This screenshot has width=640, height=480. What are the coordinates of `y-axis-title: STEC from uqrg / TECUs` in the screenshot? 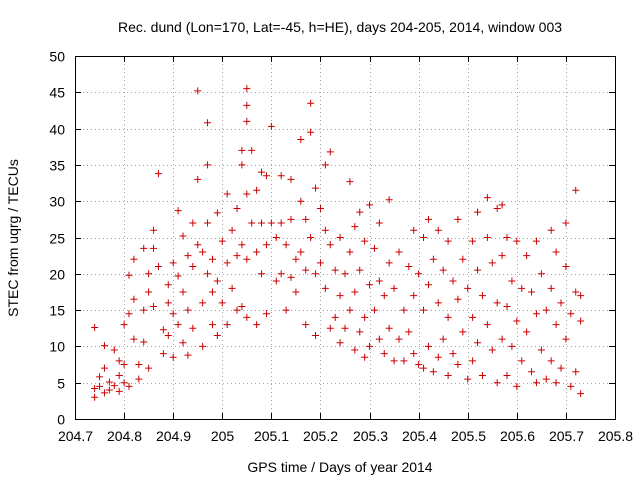 It's located at (13, 238).